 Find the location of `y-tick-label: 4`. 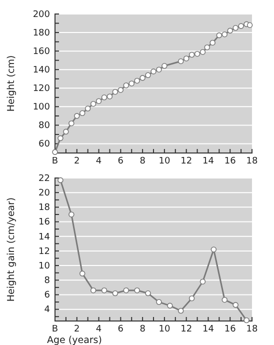

y-tick-label: 4 is located at coordinates (47, 310).